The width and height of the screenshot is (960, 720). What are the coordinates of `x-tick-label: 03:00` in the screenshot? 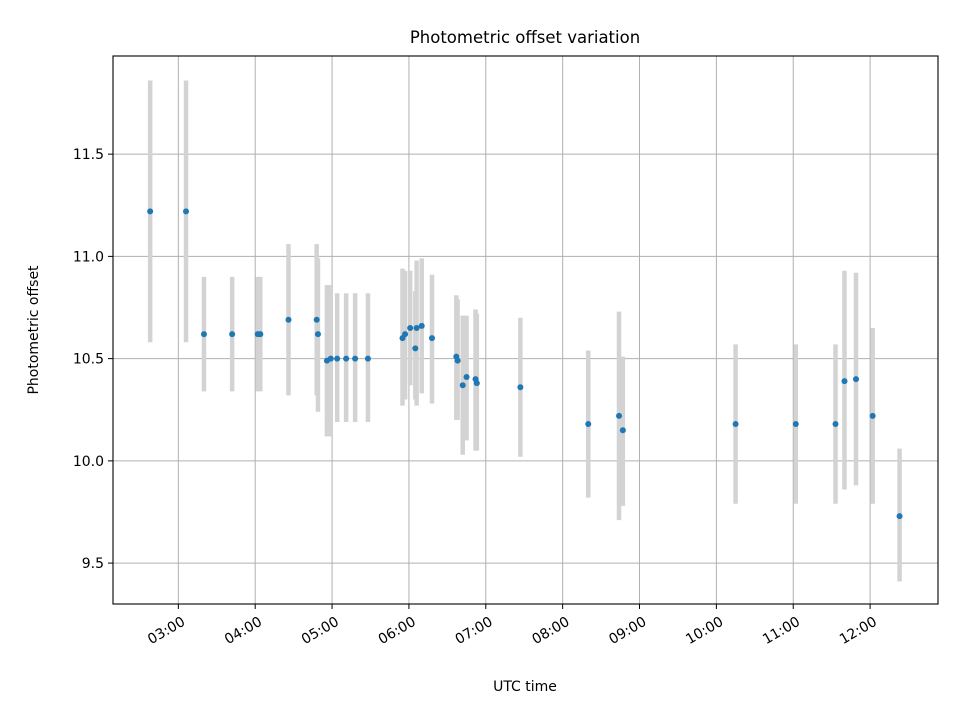 It's located at (166, 631).